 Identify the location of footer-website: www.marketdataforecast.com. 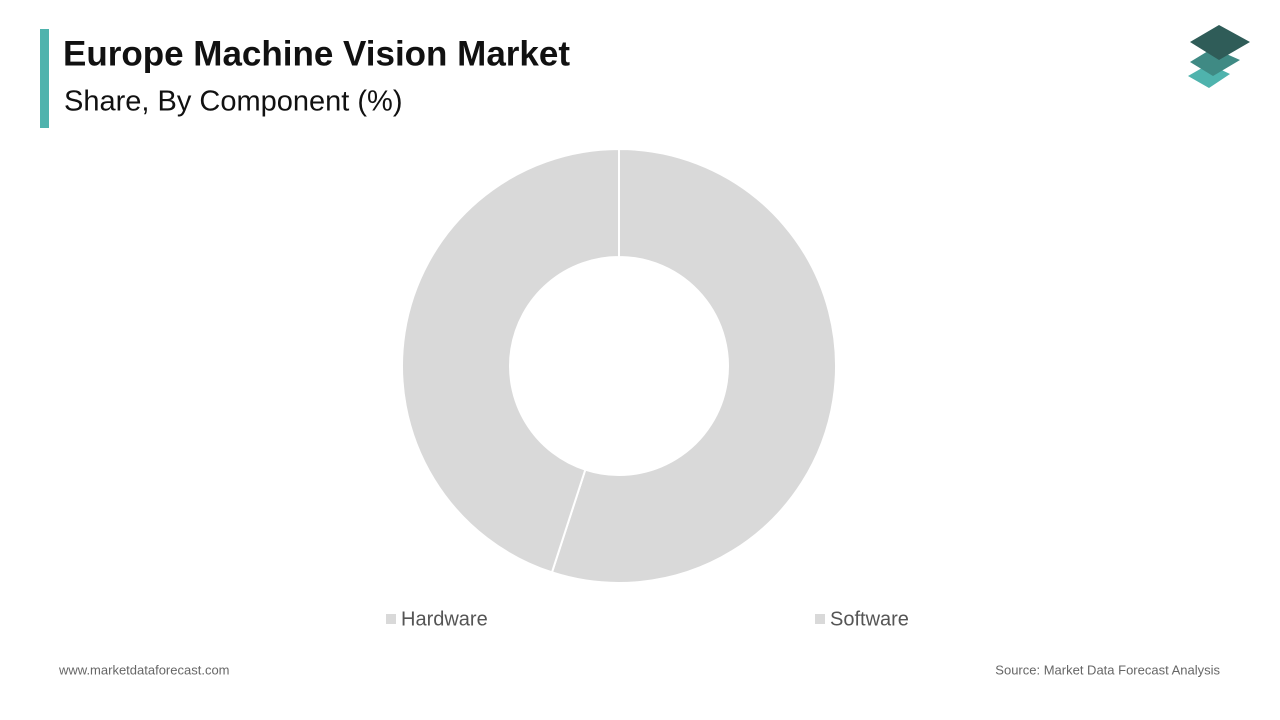
(144, 669).